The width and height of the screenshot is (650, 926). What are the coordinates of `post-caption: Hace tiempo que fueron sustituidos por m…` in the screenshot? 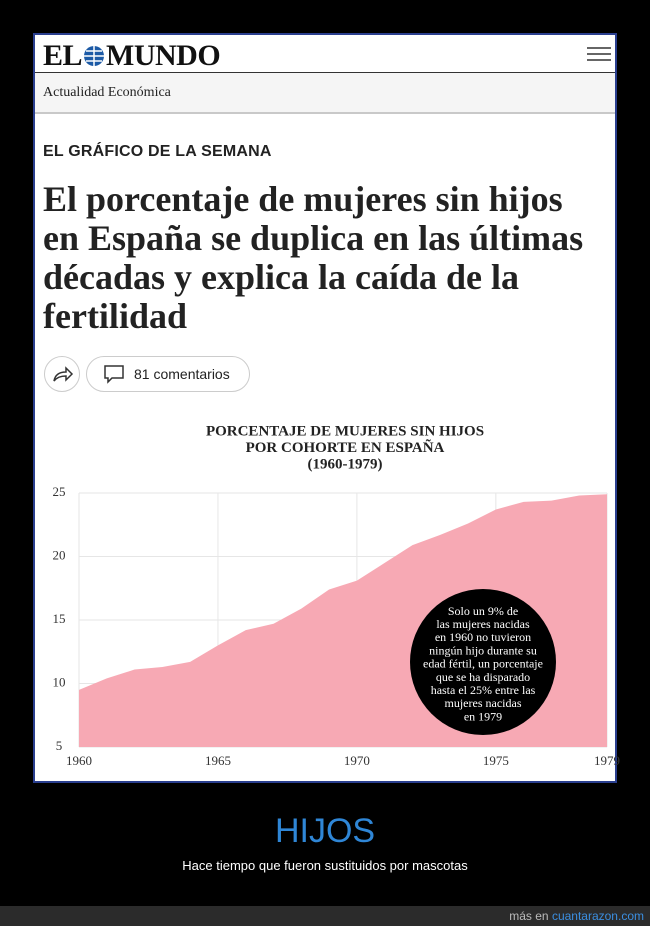 It's located at (325, 865).